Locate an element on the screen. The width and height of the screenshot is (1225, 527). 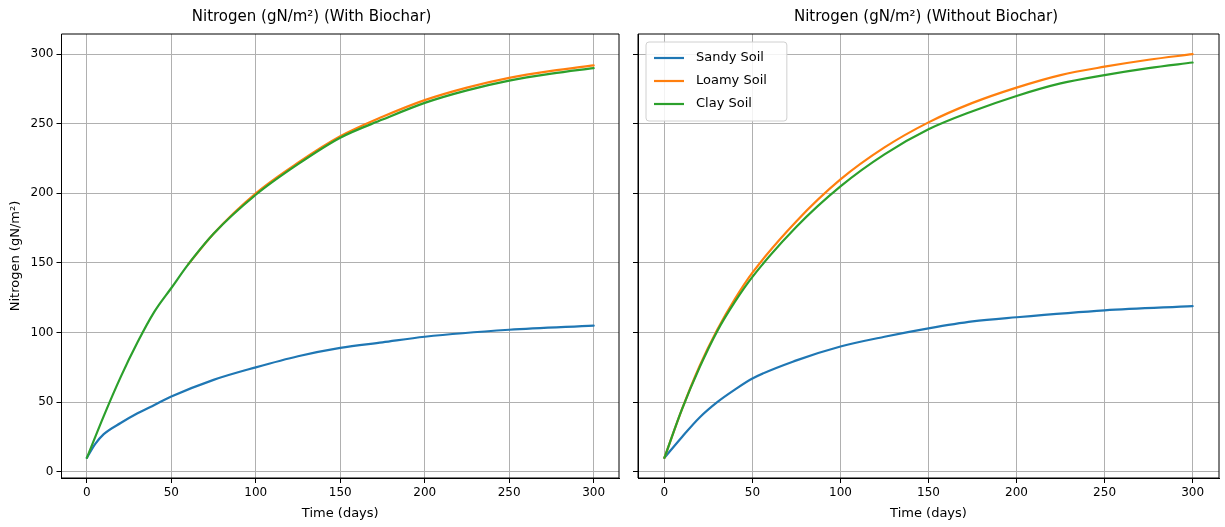
y-axis-title: Nitrogen (gN/m²) is located at coordinates (15, 256).